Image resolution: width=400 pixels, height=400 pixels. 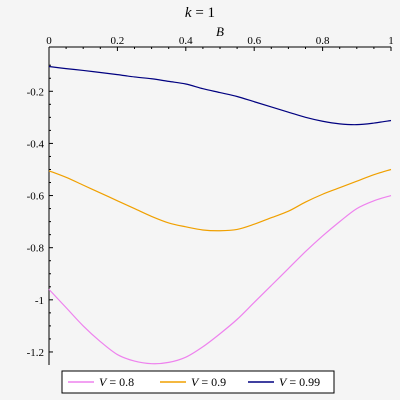 I want to click on legend-box, so click(x=198, y=382).